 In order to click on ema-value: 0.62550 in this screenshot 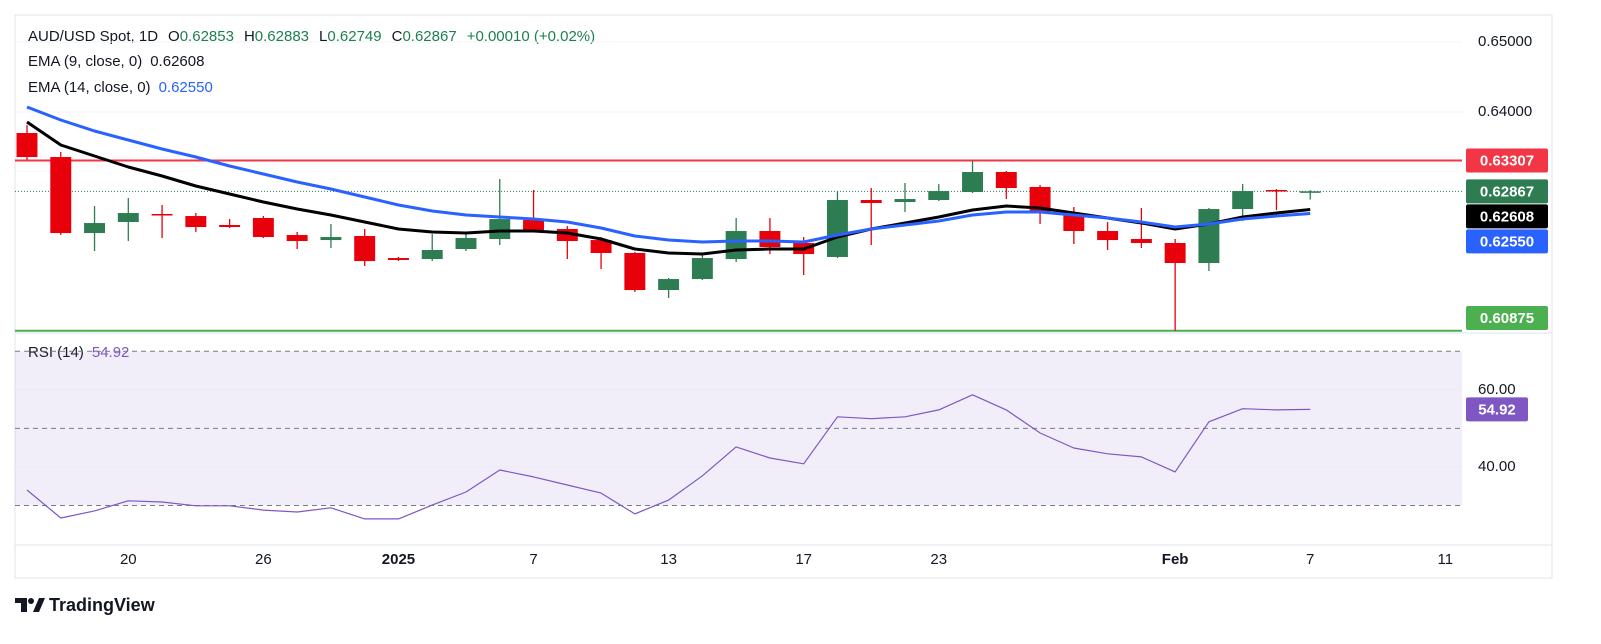, I will do `click(186, 87)`.